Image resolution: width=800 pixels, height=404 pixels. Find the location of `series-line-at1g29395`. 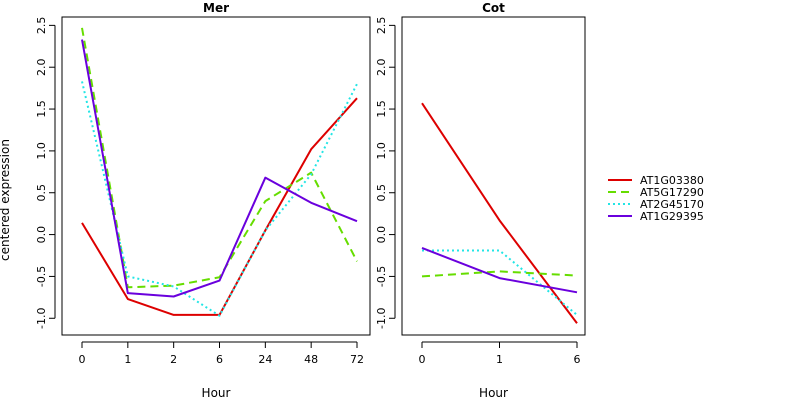

series-line-at1g29395 is located at coordinates (499, 270).